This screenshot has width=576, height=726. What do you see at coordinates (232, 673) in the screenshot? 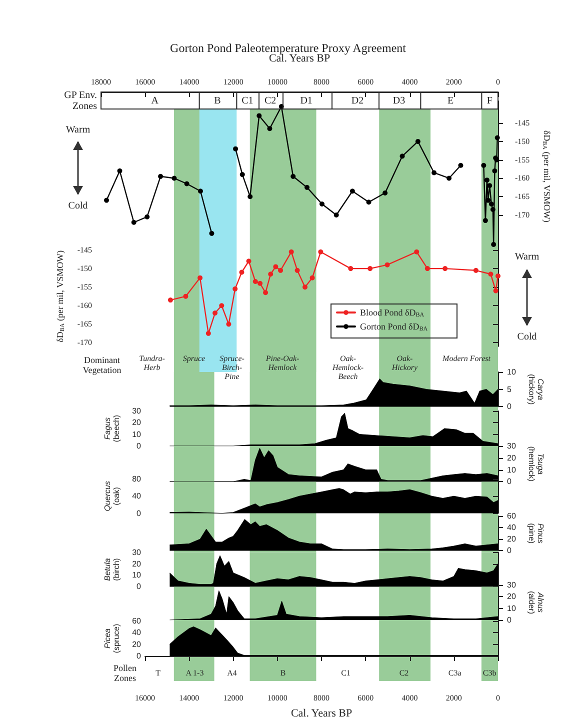
I see `text: A4` at bounding box center [232, 673].